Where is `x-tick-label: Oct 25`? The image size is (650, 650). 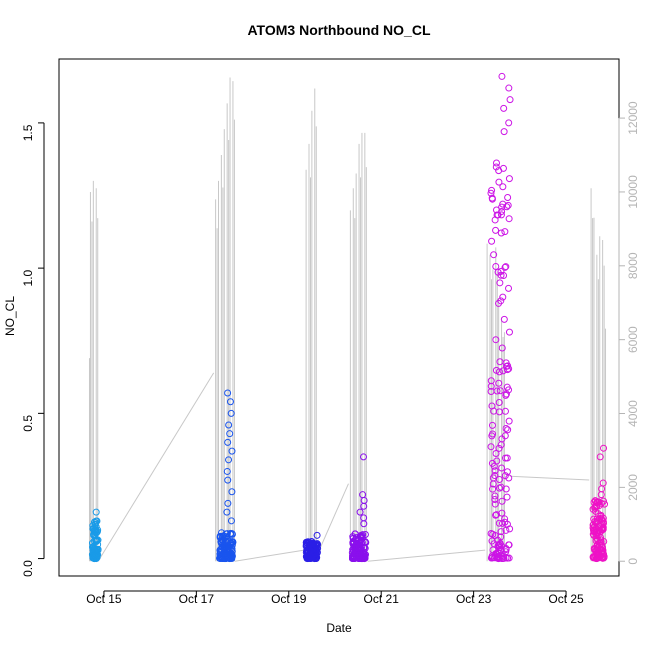
x-tick-label: Oct 25 is located at coordinates (566, 599).